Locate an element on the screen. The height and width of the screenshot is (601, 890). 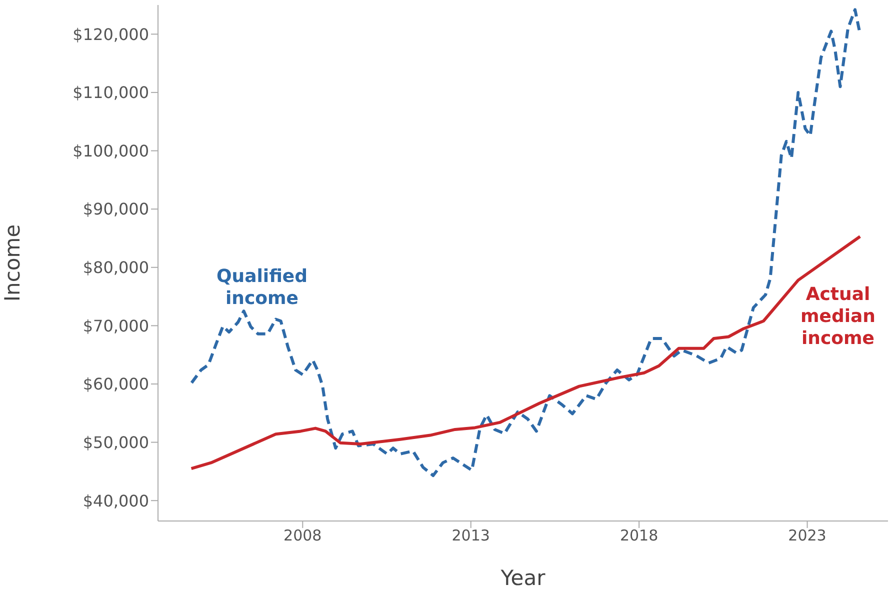
y-axis-title: Income is located at coordinates (12, 263).